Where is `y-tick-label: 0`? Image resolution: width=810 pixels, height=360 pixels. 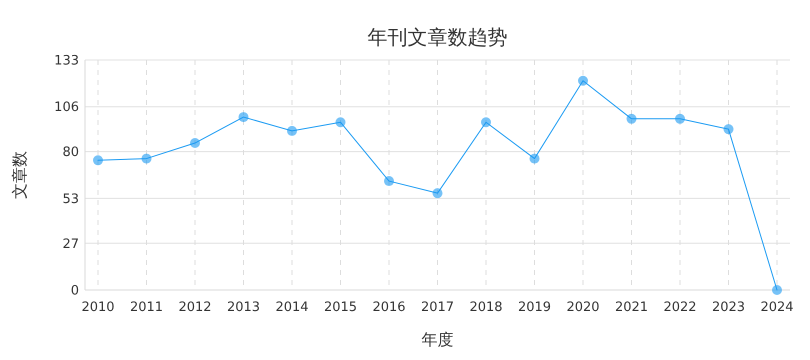
y-tick-label: 0 is located at coordinates (74, 291).